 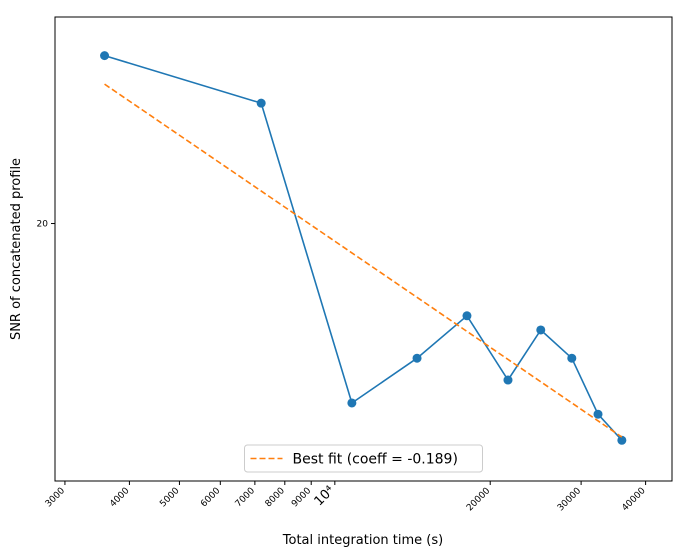 I want to click on x-axis-label: Total integration time (s), so click(x=362, y=540).